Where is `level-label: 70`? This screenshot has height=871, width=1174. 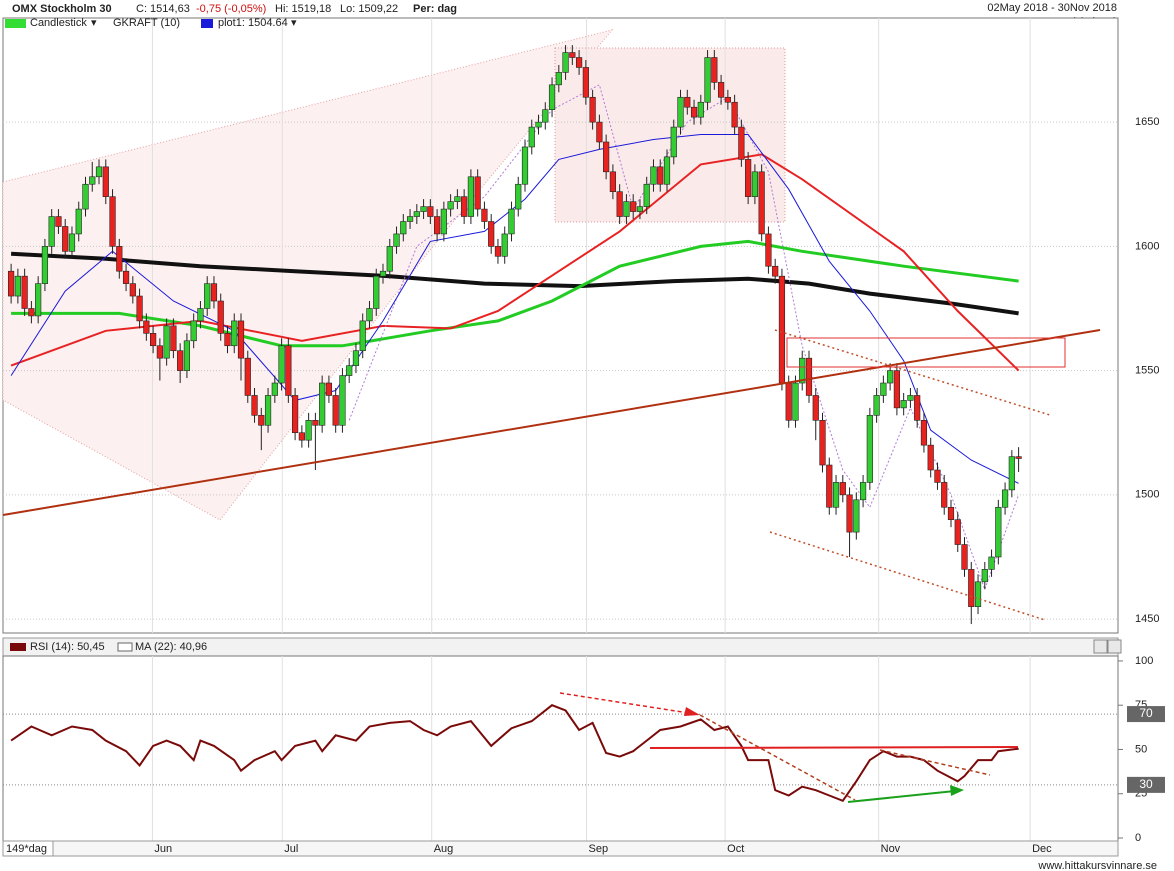
level-label: 70 is located at coordinates (1146, 713).